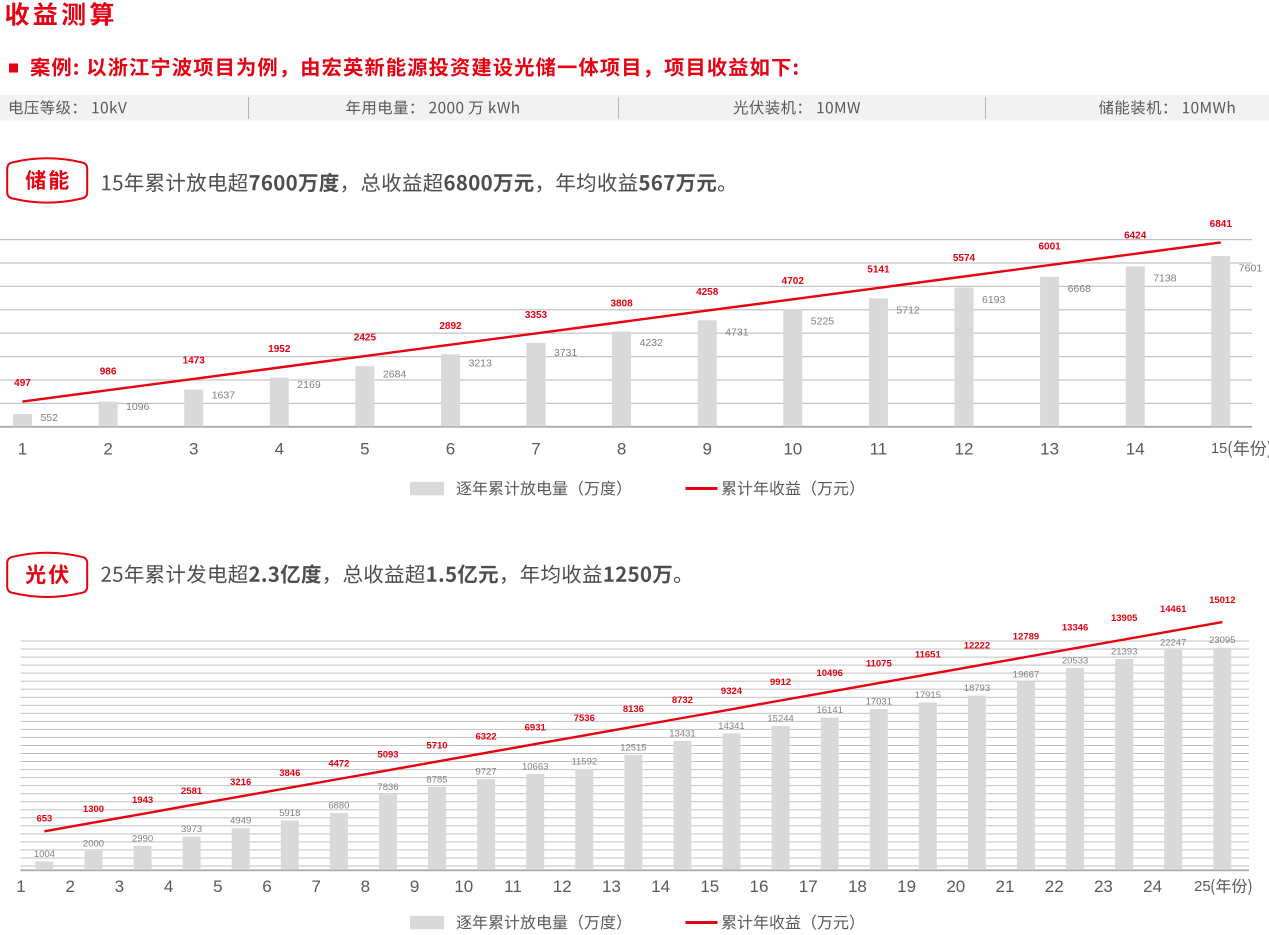  Describe the element at coordinates (652, 343) in the screenshot. I see `svg-text: 4232` at that location.